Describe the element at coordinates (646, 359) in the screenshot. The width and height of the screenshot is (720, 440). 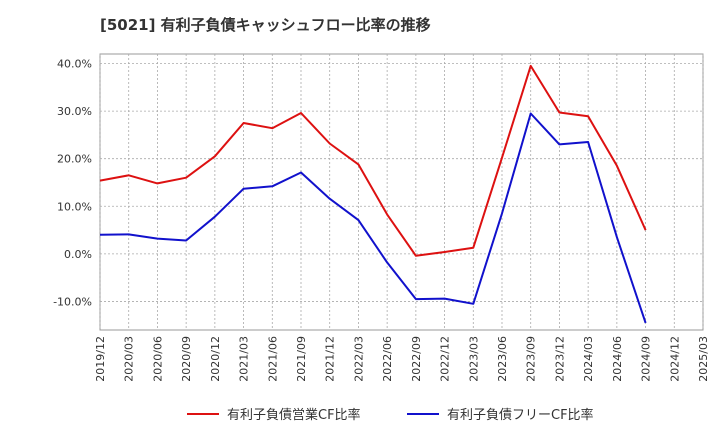
I see `x-tick-label: 2024/09` at that location.